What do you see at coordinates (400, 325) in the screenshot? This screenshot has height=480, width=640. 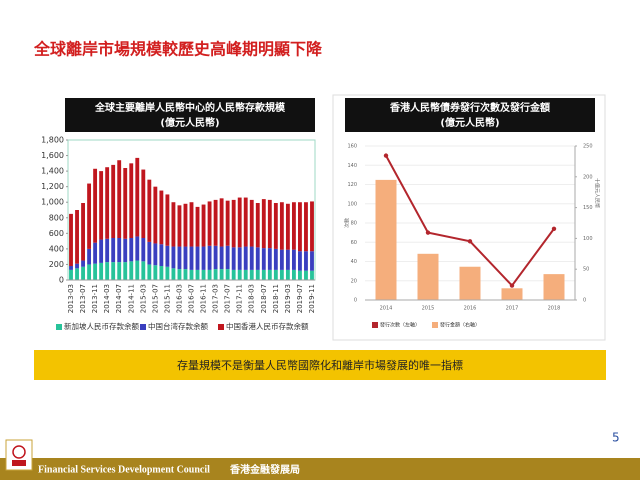 I see `legend-label: 發行次數（左軸）` at bounding box center [400, 325].